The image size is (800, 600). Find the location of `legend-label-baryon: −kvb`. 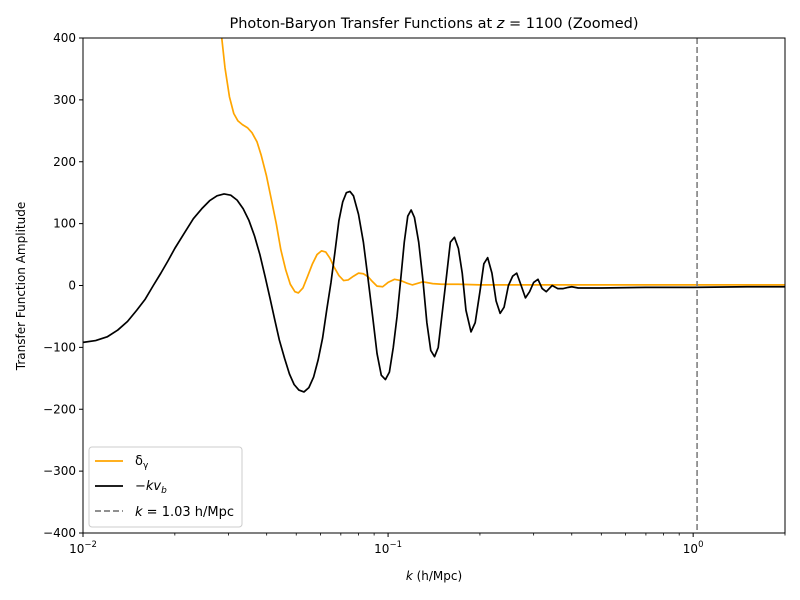

legend-label-baryon: −kvb is located at coordinates (151, 487).